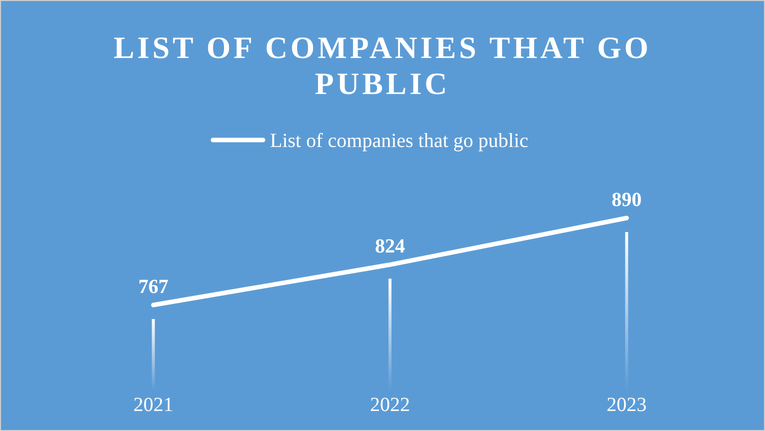 This screenshot has height=431, width=765. What do you see at coordinates (390, 247) in the screenshot?
I see `data-label: 824` at bounding box center [390, 247].